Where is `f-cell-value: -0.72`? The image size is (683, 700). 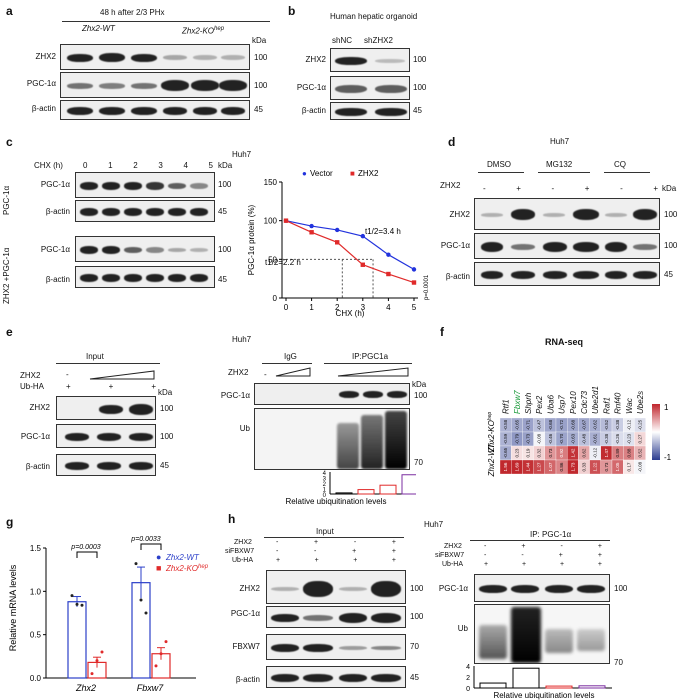
f-cell-value: -0.72 is located at coordinates (561, 424).